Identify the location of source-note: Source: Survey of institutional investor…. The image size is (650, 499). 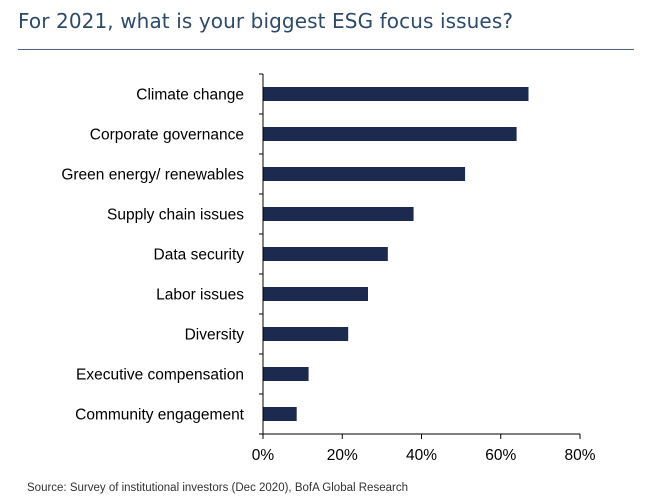
(217, 488).